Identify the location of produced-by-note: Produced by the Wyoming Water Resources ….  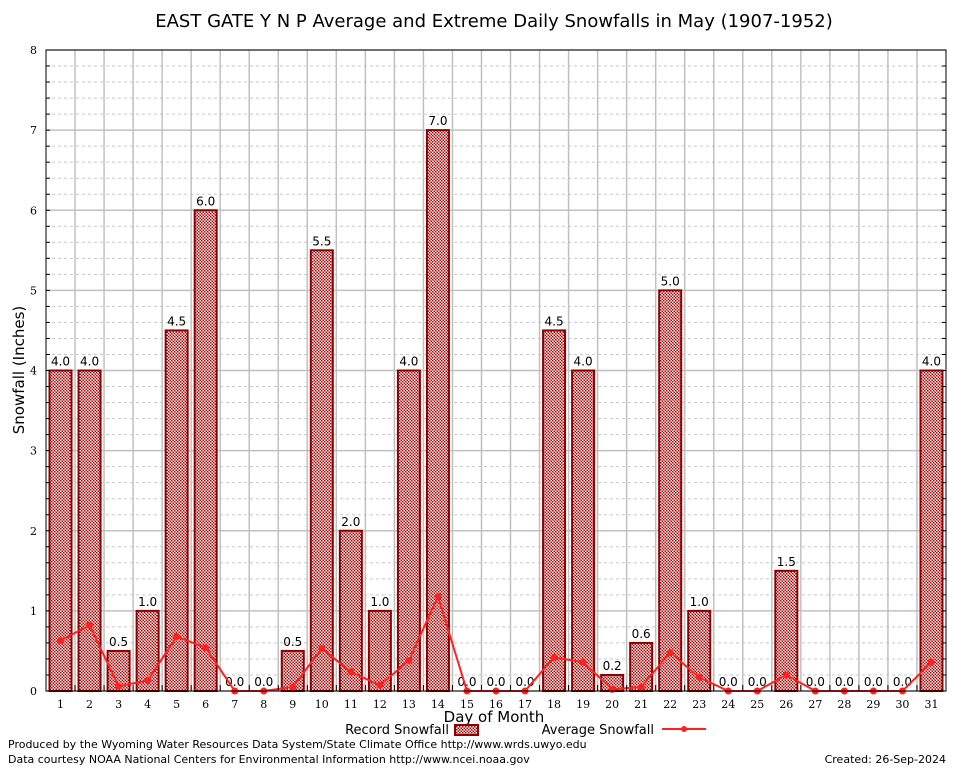
(297, 744).